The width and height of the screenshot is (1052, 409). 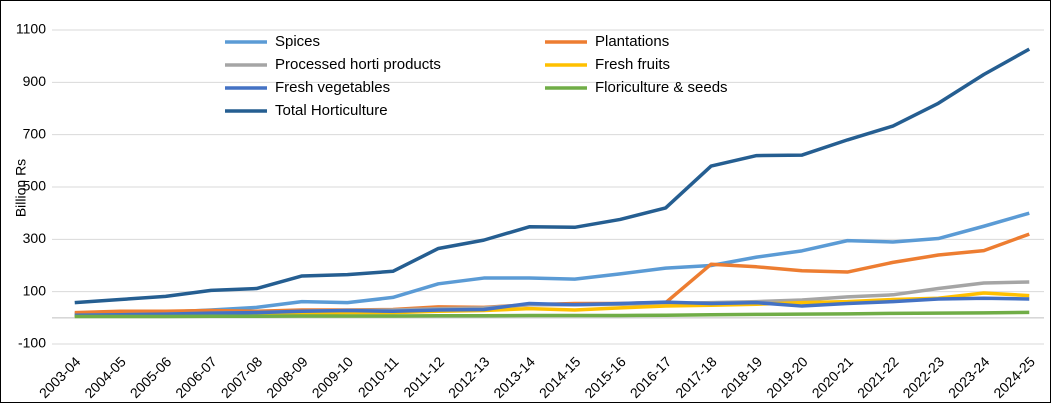 What do you see at coordinates (35, 186) in the screenshot?
I see `y-tick-label: 500` at bounding box center [35, 186].